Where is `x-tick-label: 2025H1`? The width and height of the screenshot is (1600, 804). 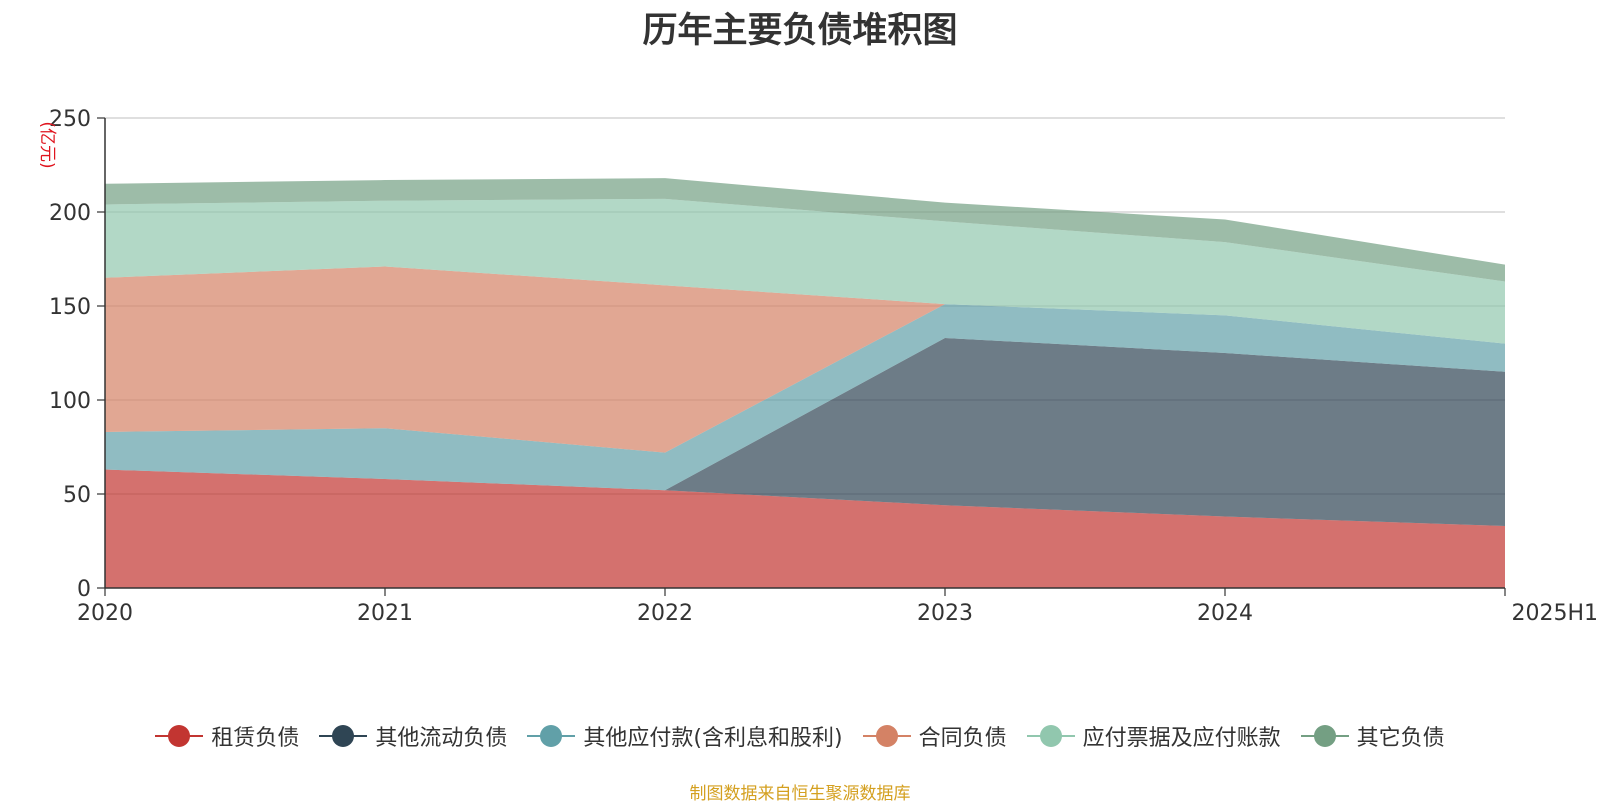 x-tick-label: 2025H1 is located at coordinates (1554, 613).